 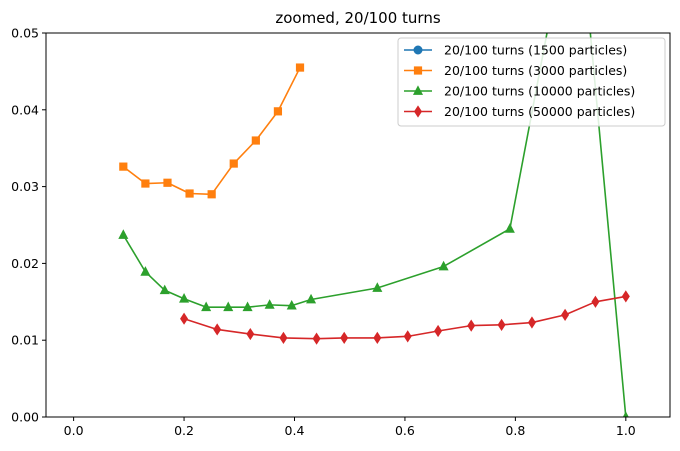 What do you see at coordinates (184, 430) in the screenshot?
I see `x-tick-label: 0.2` at bounding box center [184, 430].